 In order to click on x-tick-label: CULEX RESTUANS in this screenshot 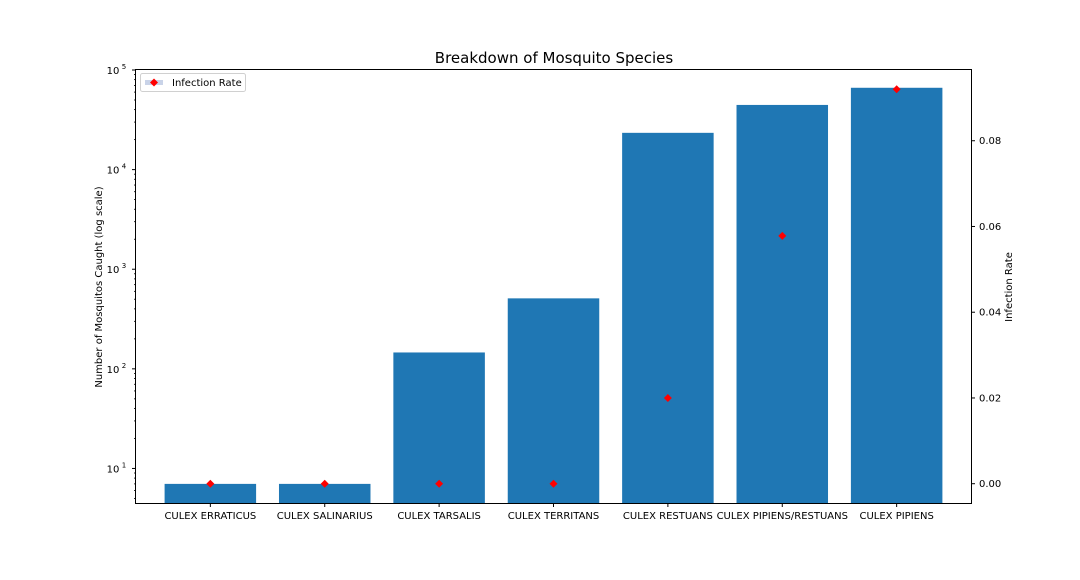, I will do `click(668, 516)`.